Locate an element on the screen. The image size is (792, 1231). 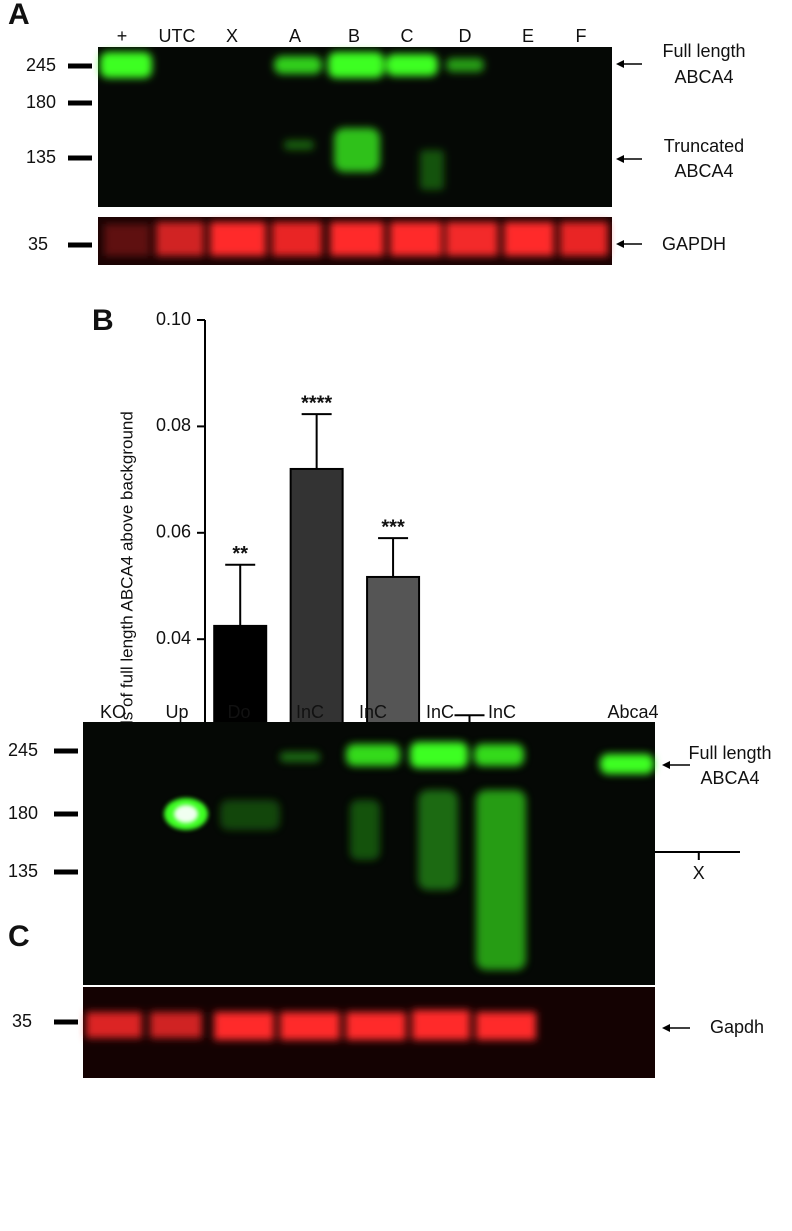
panel-label: B is located at coordinates (103, 320).